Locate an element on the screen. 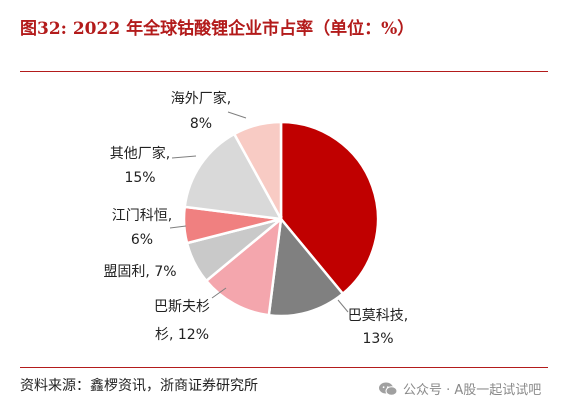 Image resolution: width=579 pixels, height=412 pixels. chart-title: 图32: 2022 年全球钴酸锂企业市占率（单位：%） is located at coordinates (217, 29).